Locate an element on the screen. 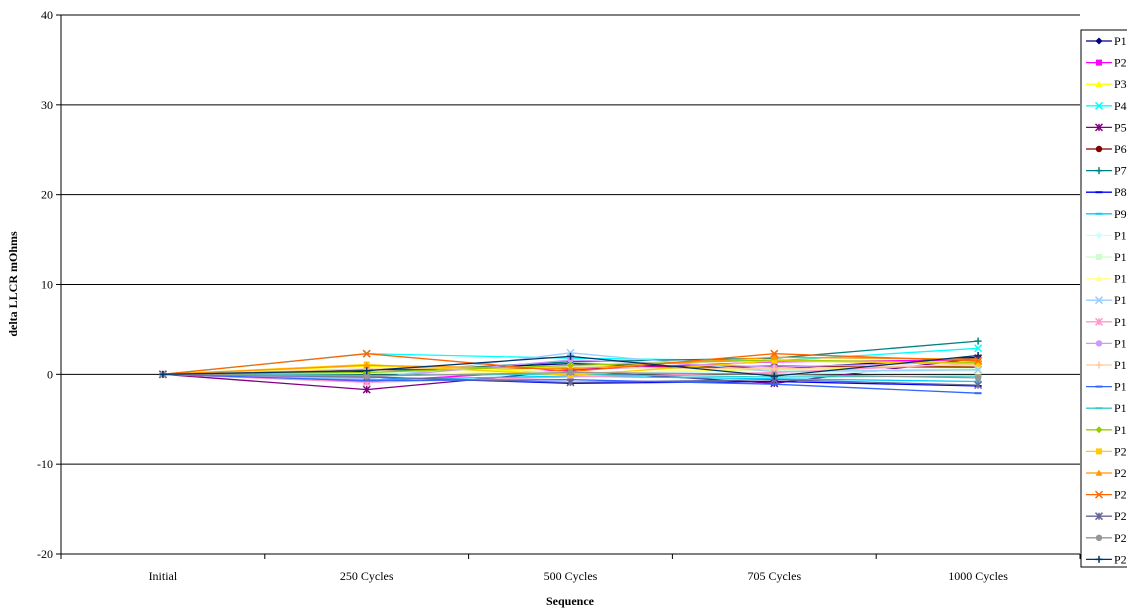 The height and width of the screenshot is (610, 1127). y-tick-labels: -20 -10 0 10 20 30 40 is located at coordinates (45, 284).